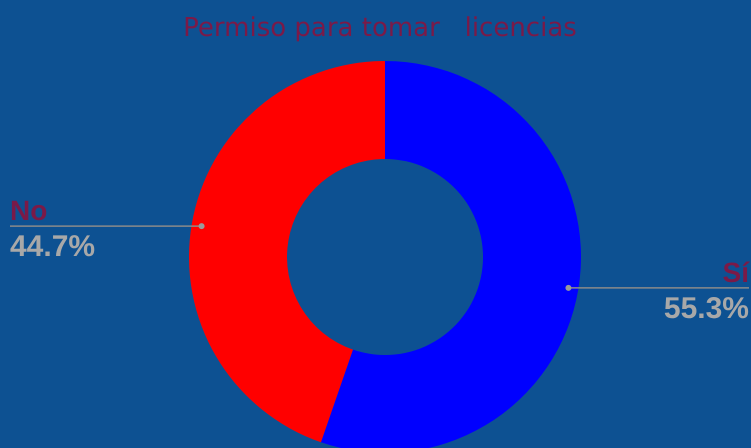 The width and height of the screenshot is (751, 448). I want to click on chart-title: Permiso para tomar licencias, so click(380, 28).